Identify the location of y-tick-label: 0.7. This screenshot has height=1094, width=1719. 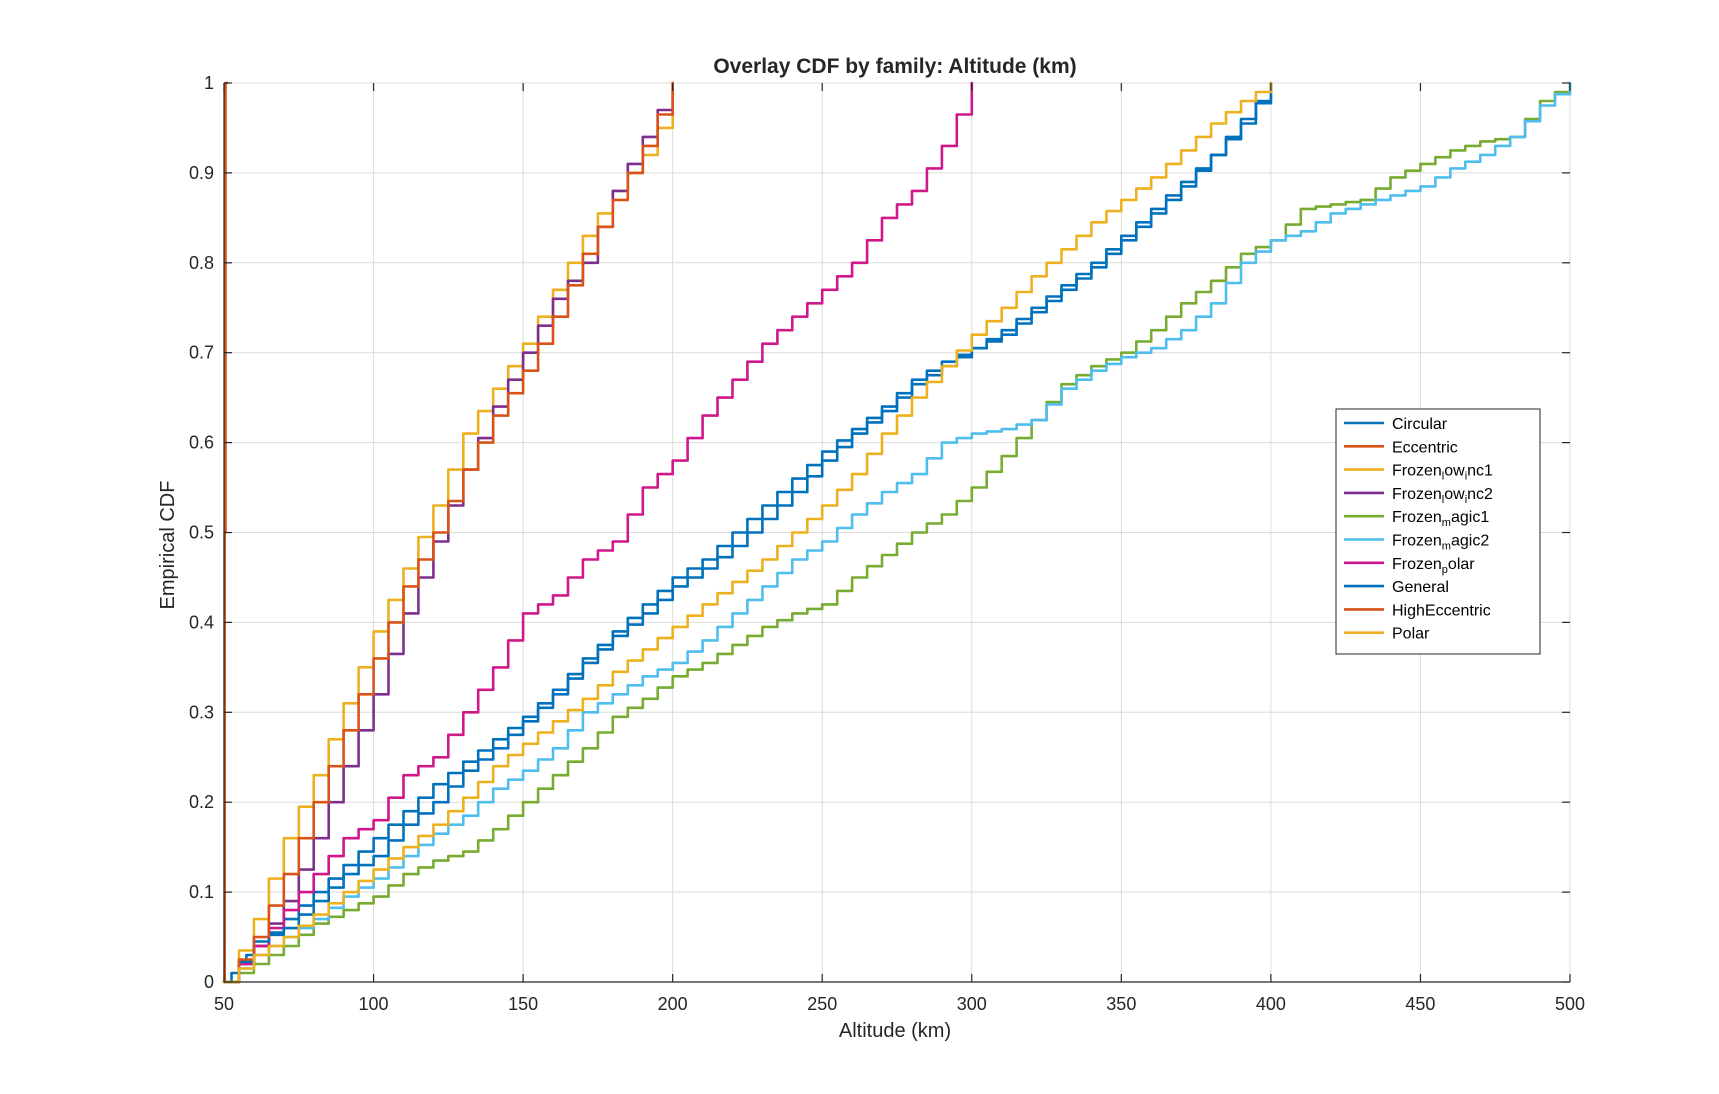
(201, 353).